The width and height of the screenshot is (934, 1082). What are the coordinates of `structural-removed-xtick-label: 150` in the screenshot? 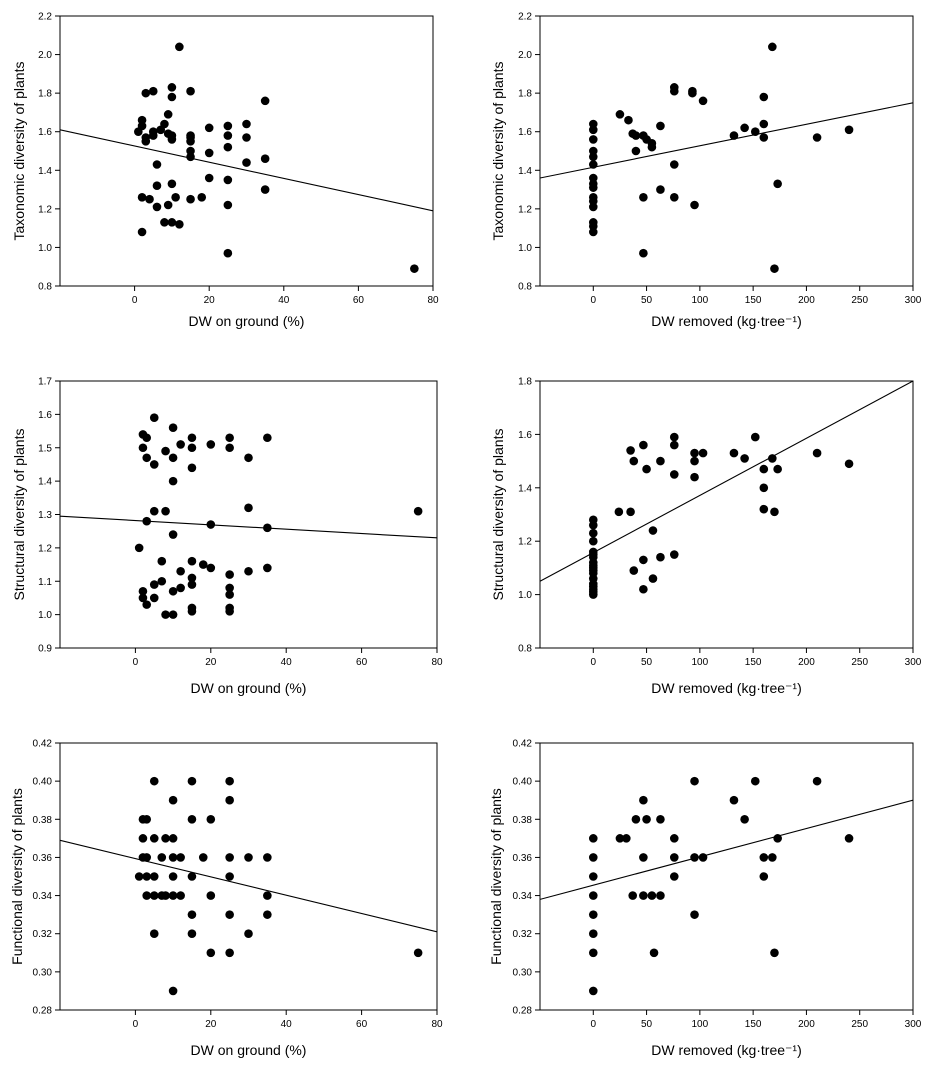 It's located at (753, 662).